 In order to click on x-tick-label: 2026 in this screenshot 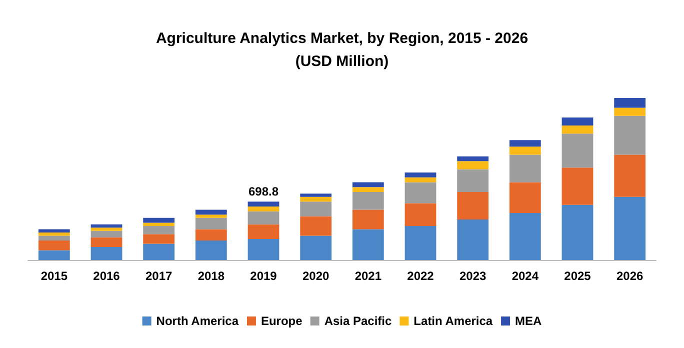, I will do `click(630, 276)`.